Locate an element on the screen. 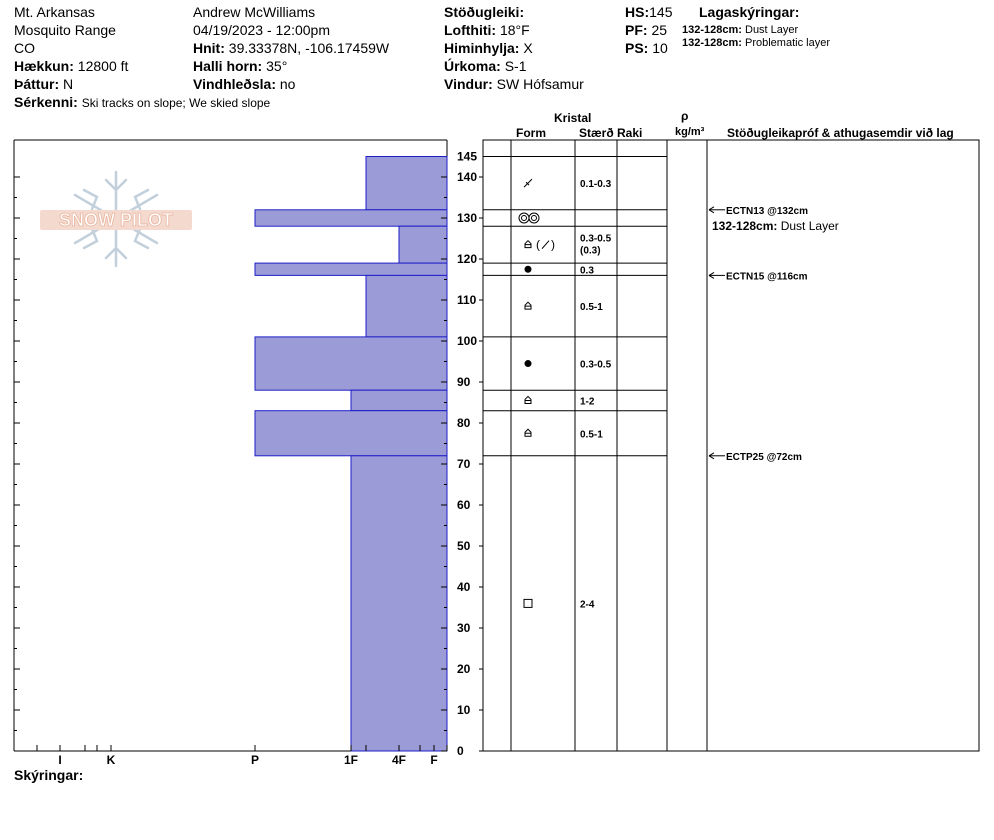  layer-notes-title: Lagaskýringar: is located at coordinates (749, 12).